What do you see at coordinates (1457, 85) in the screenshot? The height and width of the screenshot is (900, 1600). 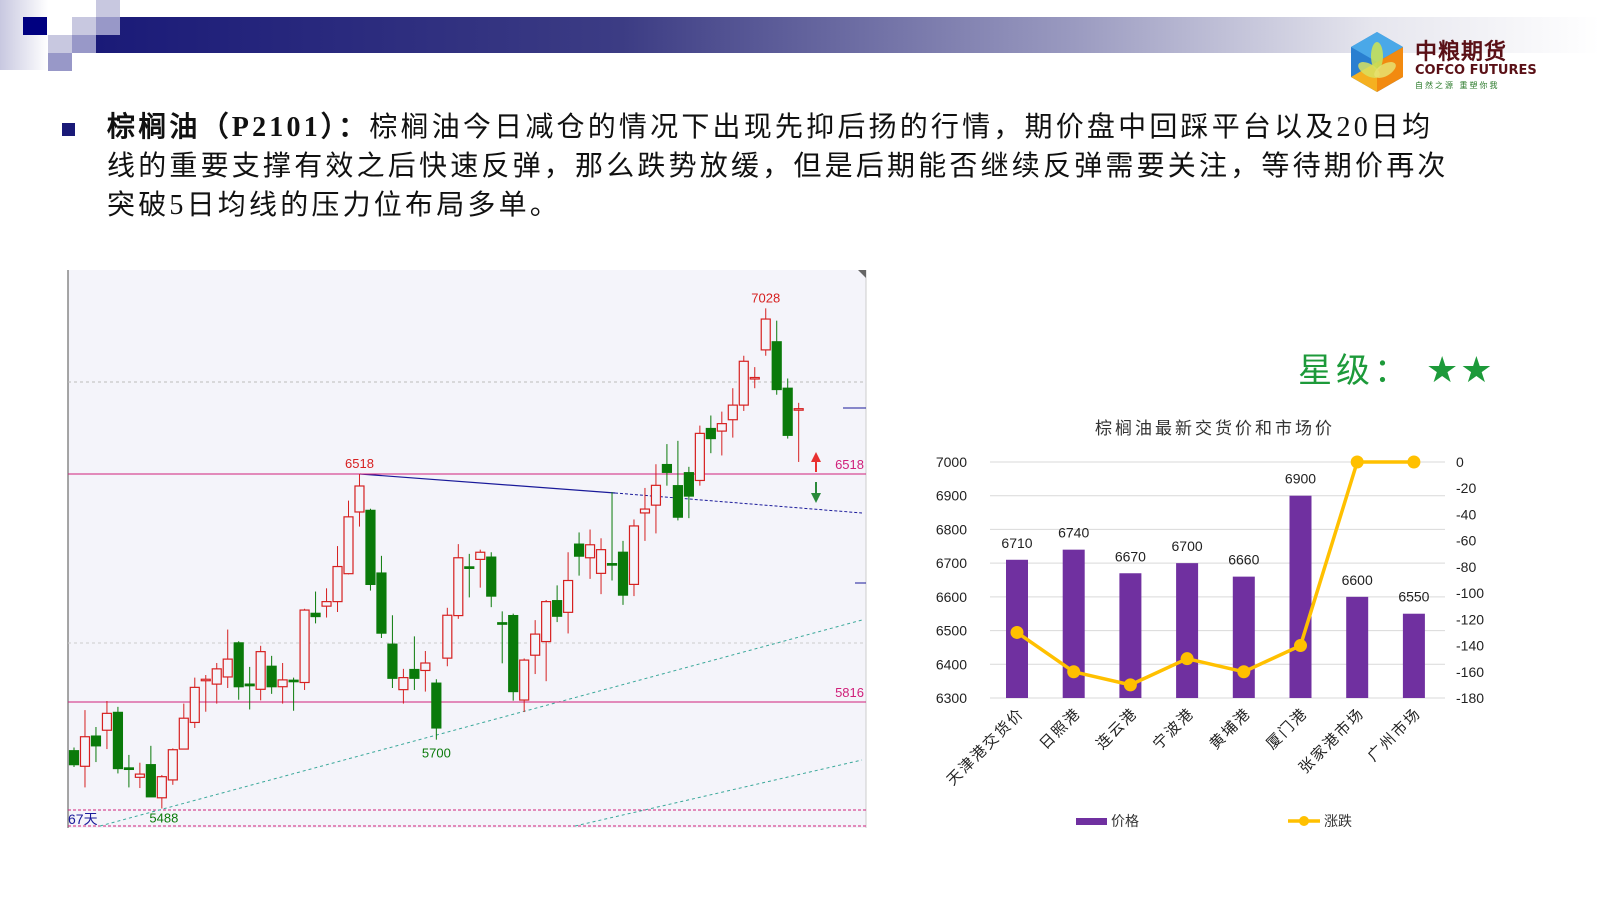 I see `logo-slogan: 自然之源 重塑你我` at bounding box center [1457, 85].